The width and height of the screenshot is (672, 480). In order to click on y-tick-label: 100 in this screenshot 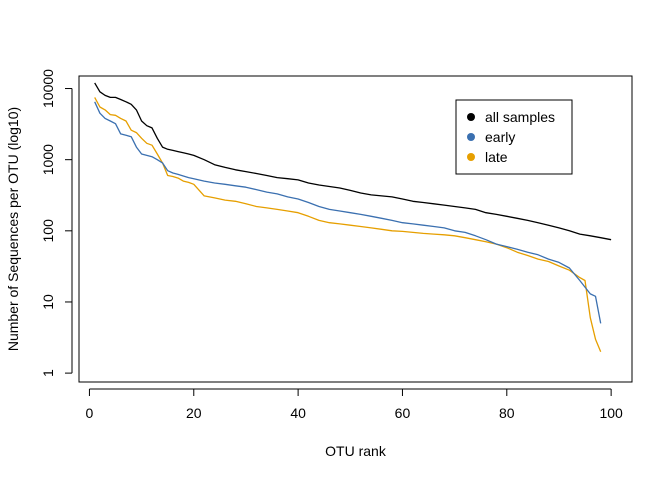, I will do `click(48, 231)`.